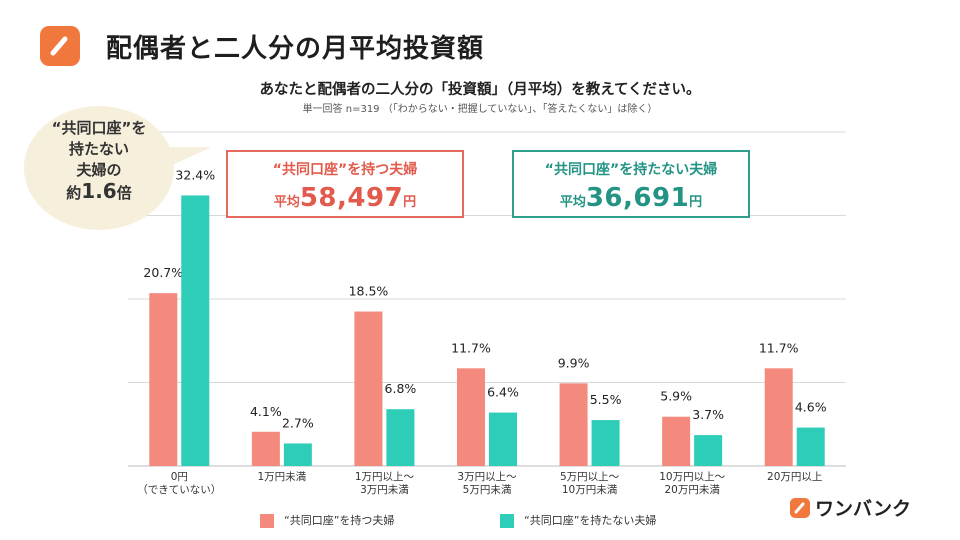  Describe the element at coordinates (98, 149) in the screenshot. I see `callout-line2: 持たない` at that location.